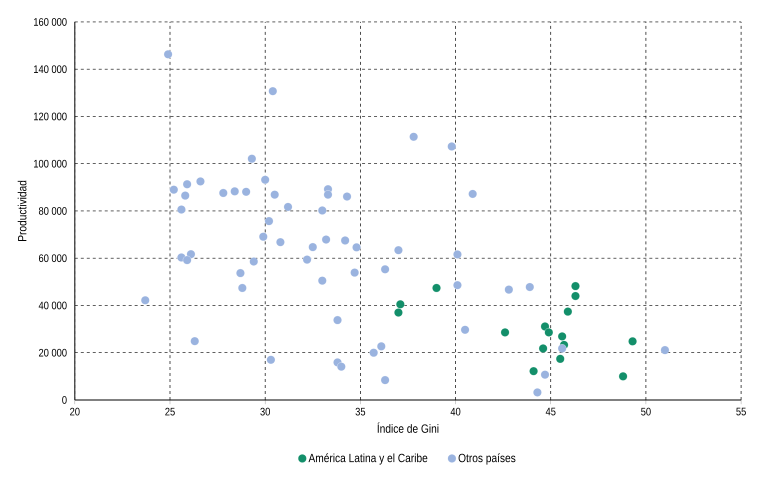  What do you see at coordinates (64, 400) in the screenshot?
I see `y-tick-label: 0` at bounding box center [64, 400].